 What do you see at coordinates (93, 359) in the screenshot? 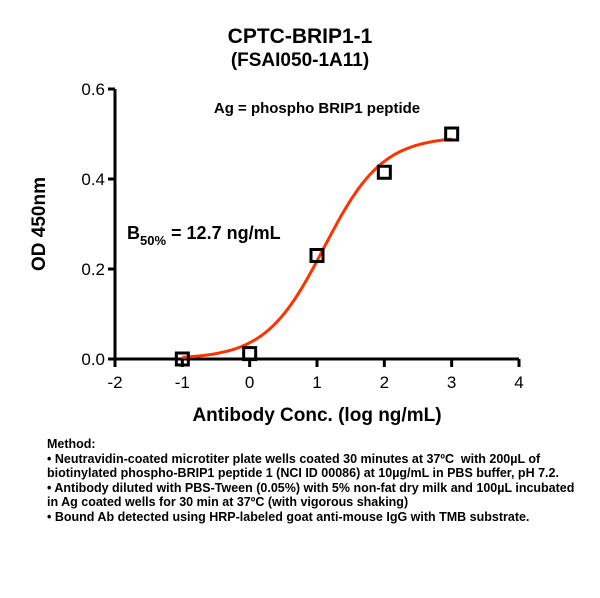
I see `y-tick-label: 0.0` at bounding box center [93, 359].